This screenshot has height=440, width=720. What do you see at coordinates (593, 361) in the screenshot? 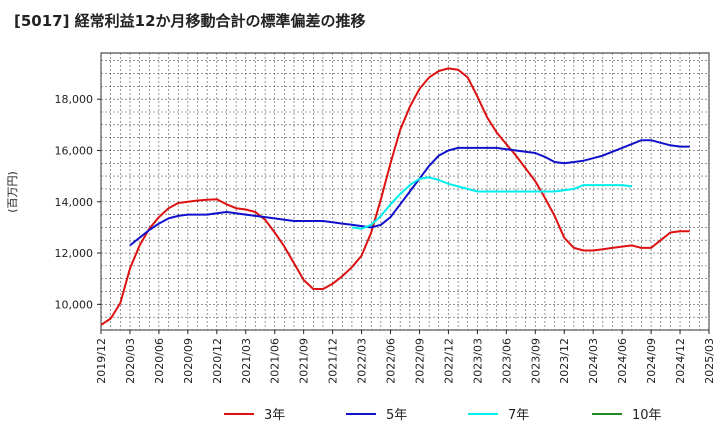
I see `x-tick-label: 2024/03` at bounding box center [593, 361].